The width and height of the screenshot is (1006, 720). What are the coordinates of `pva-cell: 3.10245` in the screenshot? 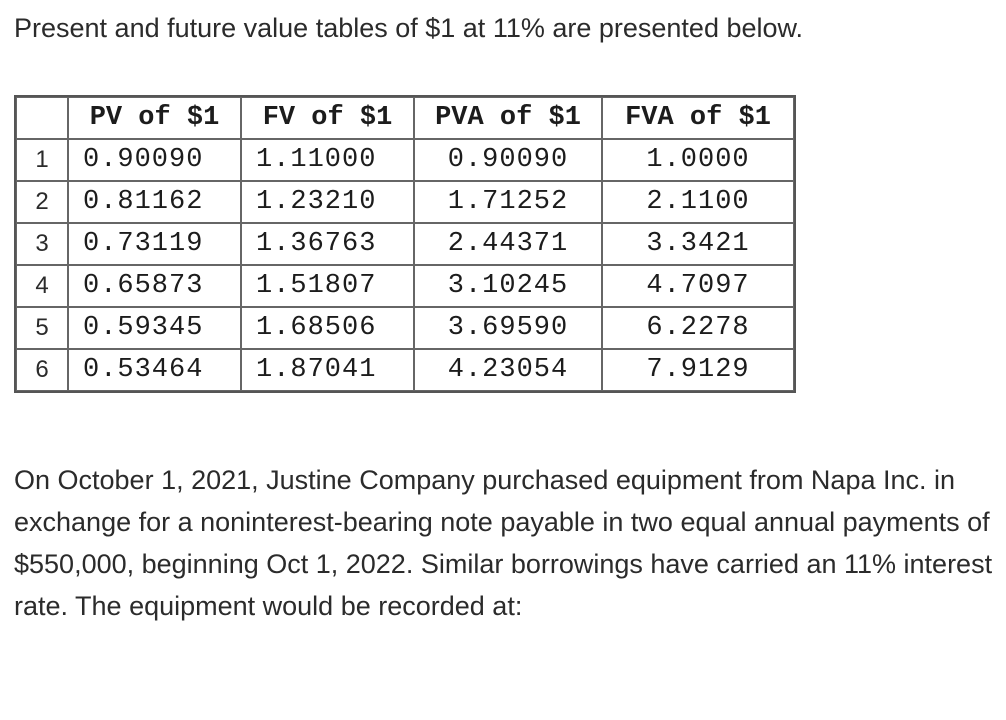 It's located at (508, 286).